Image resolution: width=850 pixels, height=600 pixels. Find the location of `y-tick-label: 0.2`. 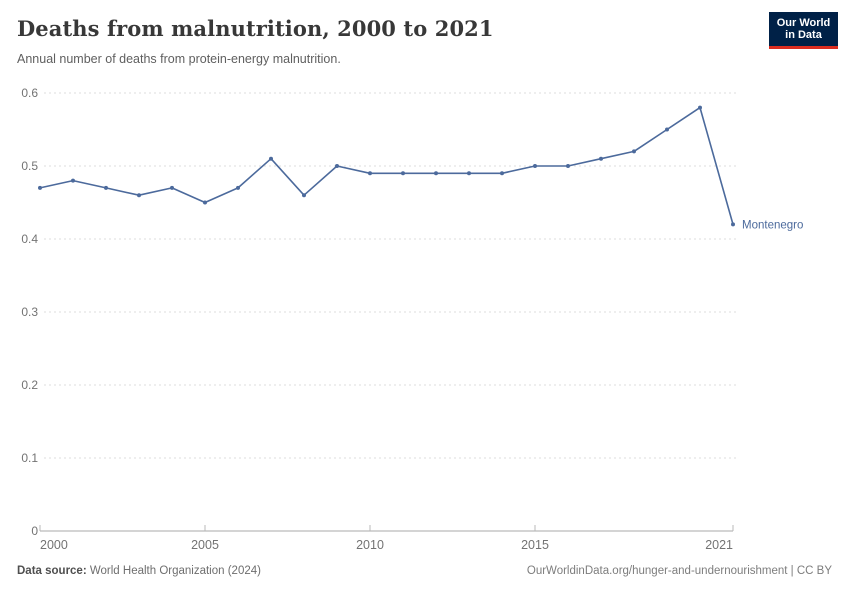

y-tick-label: 0.2 is located at coordinates (29, 385).